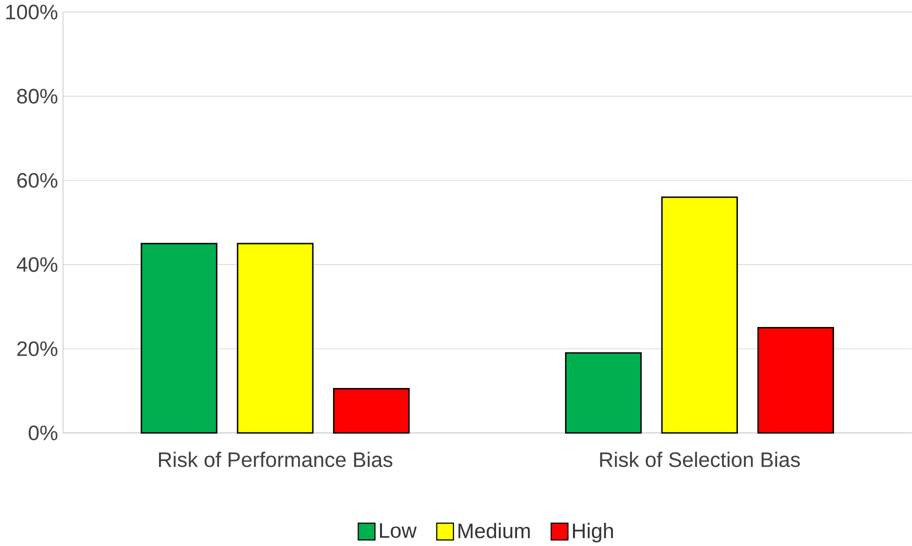 Image resolution: width=912 pixels, height=546 pixels. What do you see at coordinates (43, 433) in the screenshot?
I see `y-tick-label: 0%` at bounding box center [43, 433].